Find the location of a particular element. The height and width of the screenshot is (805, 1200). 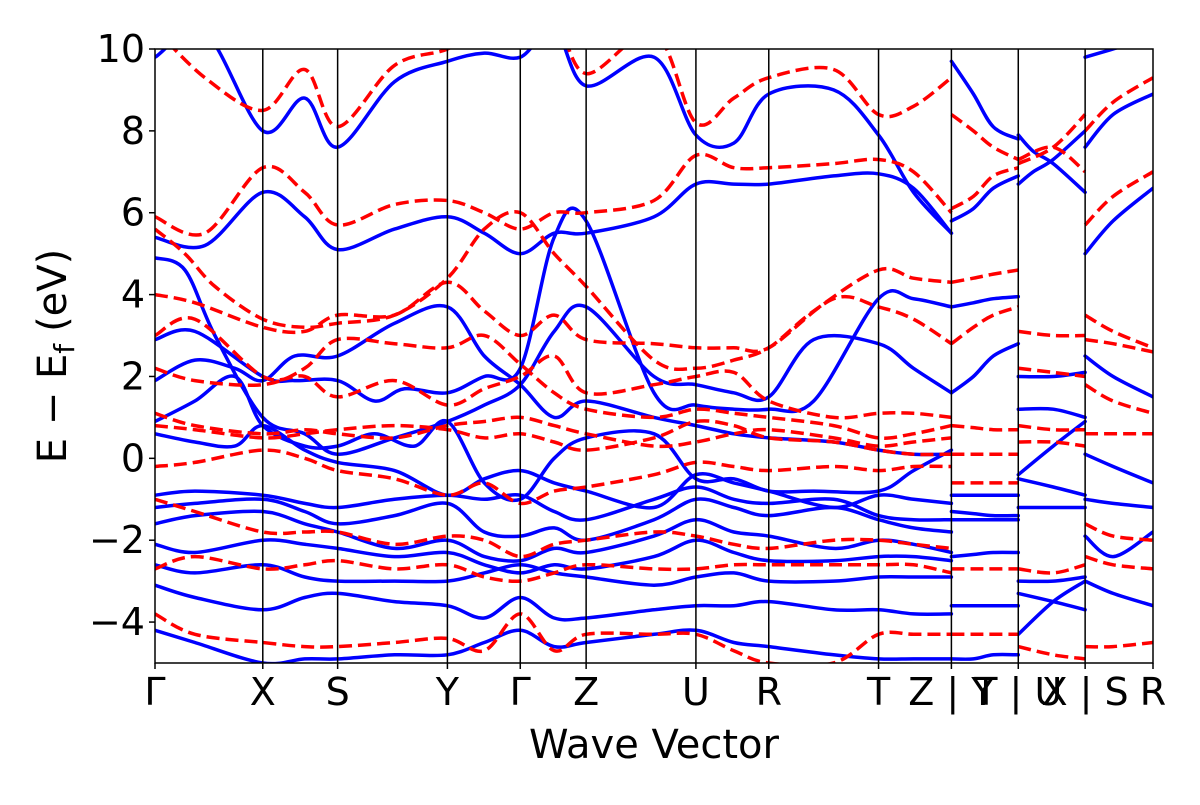

x-tick-label: T is located at coordinates (878, 692).